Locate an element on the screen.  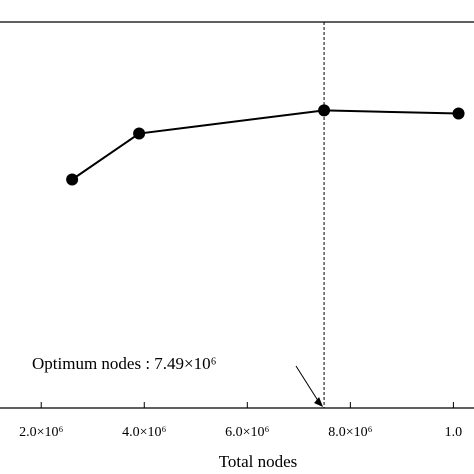
x-tick-label: 1.0 is located at coordinates (454, 432).